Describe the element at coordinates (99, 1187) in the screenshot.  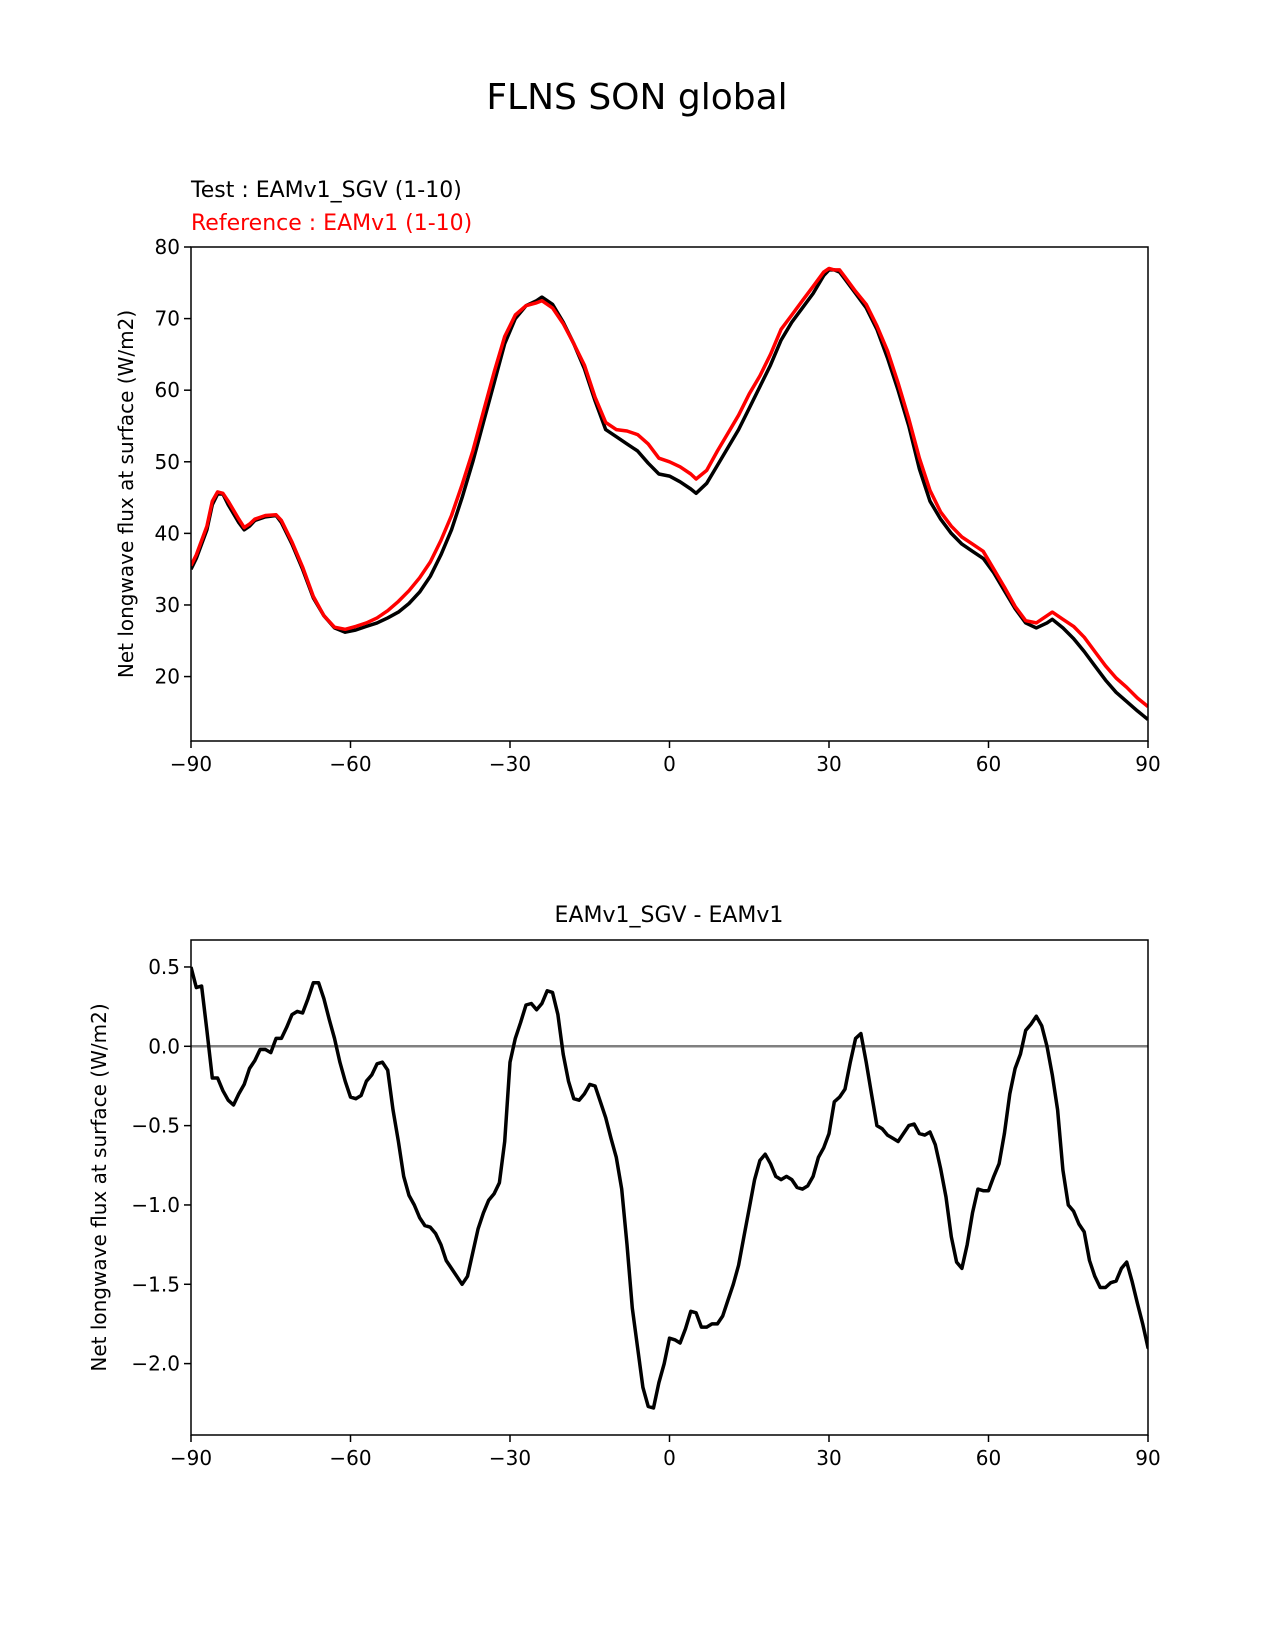
I see `bottom-y-axis-label: Net longwave flux at surface (W/m2)` at that location.